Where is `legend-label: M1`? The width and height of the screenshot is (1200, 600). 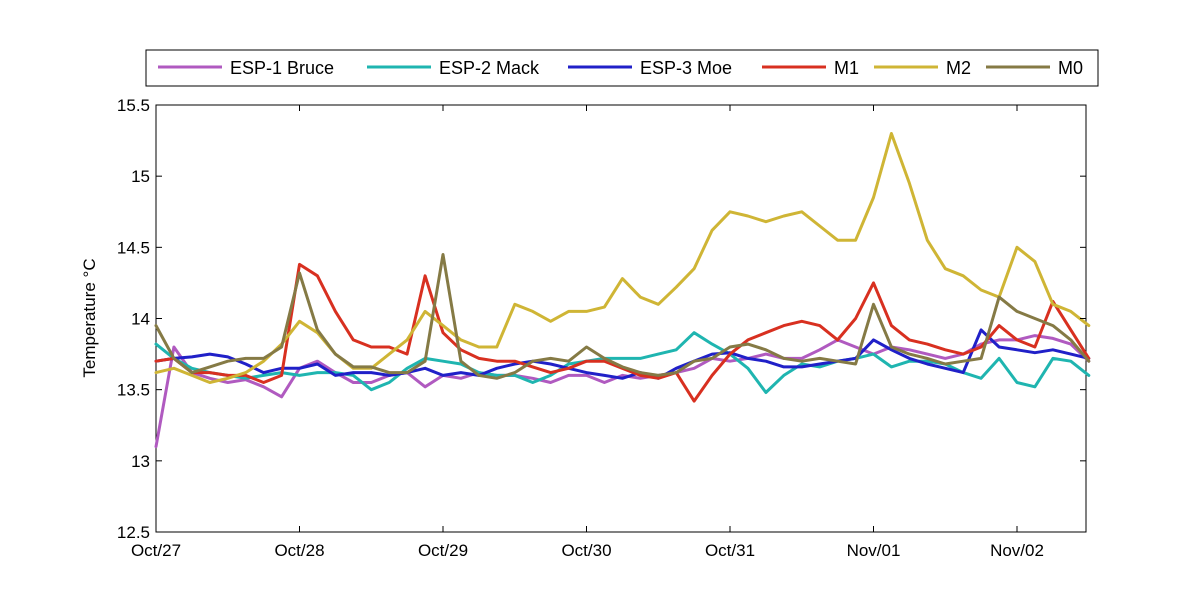 legend-label: M1 is located at coordinates (846, 68).